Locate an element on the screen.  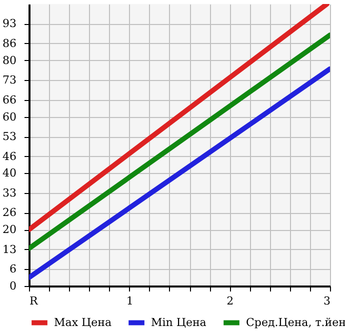
y-tick-label: 40 is located at coordinates (9, 173).